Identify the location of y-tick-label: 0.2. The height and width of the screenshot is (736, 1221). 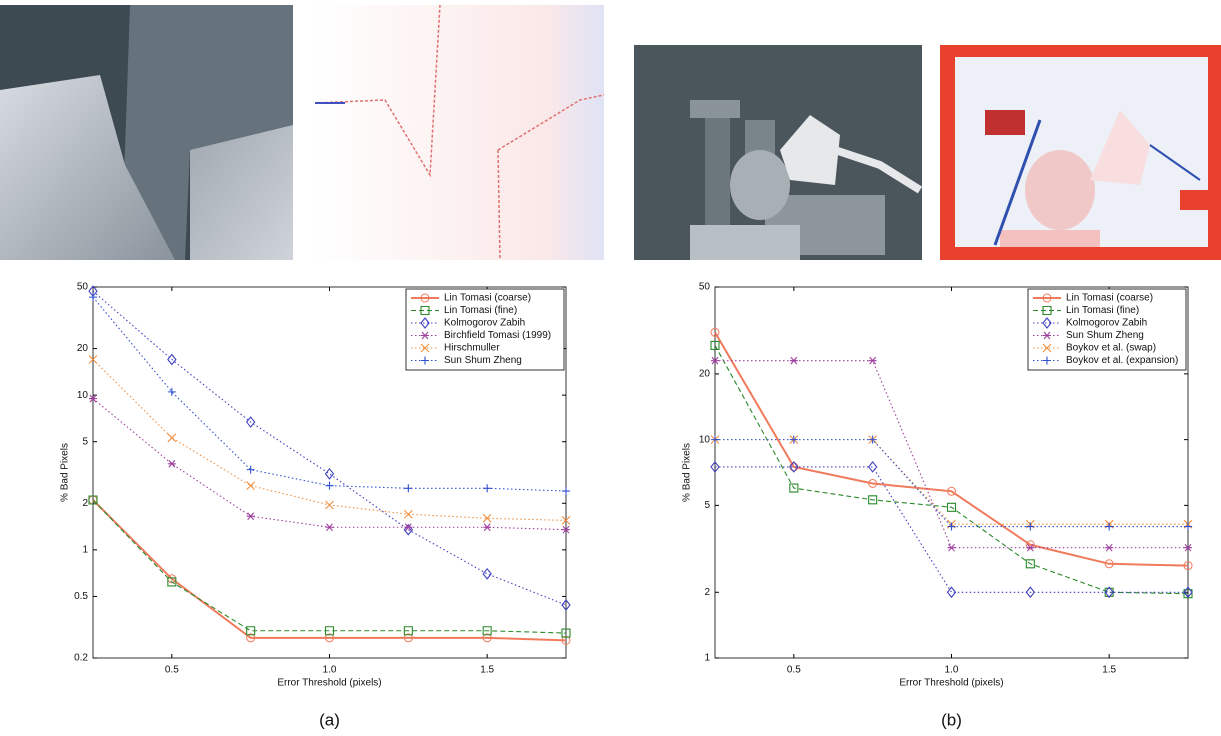
(81, 658).